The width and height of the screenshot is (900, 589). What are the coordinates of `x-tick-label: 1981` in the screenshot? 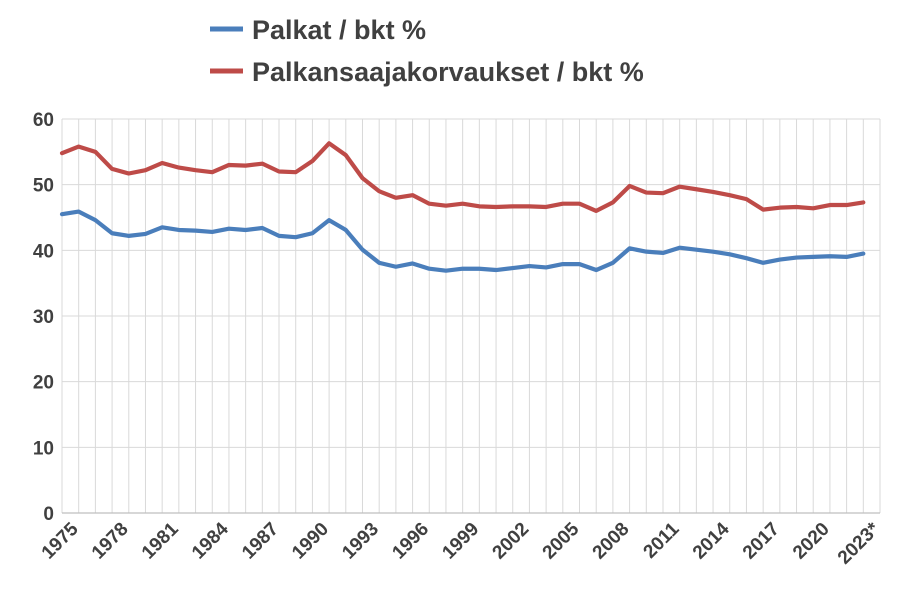 It's located at (160, 540).